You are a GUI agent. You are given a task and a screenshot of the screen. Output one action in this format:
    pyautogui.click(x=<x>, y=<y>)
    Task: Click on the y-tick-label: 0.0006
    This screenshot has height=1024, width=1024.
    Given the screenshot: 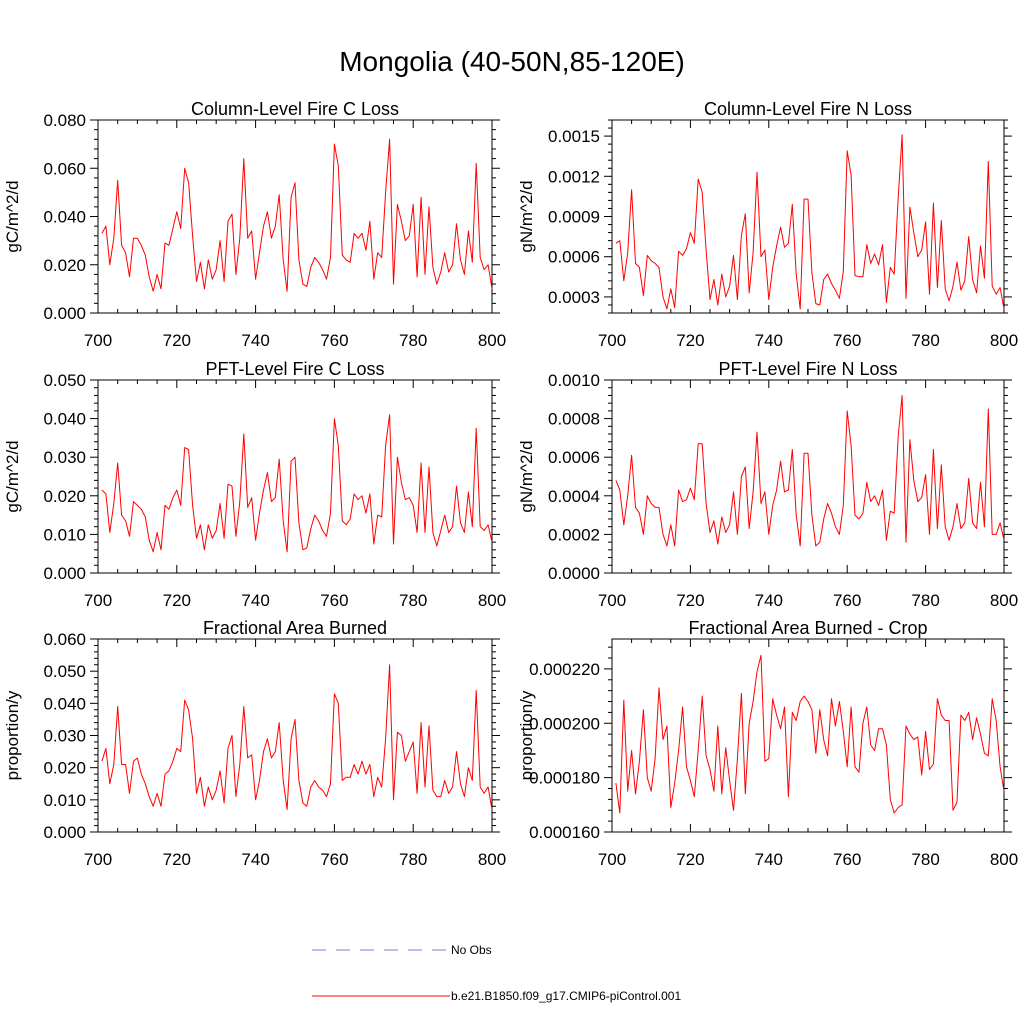 What is the action you would take?
    pyautogui.click(x=574, y=257)
    